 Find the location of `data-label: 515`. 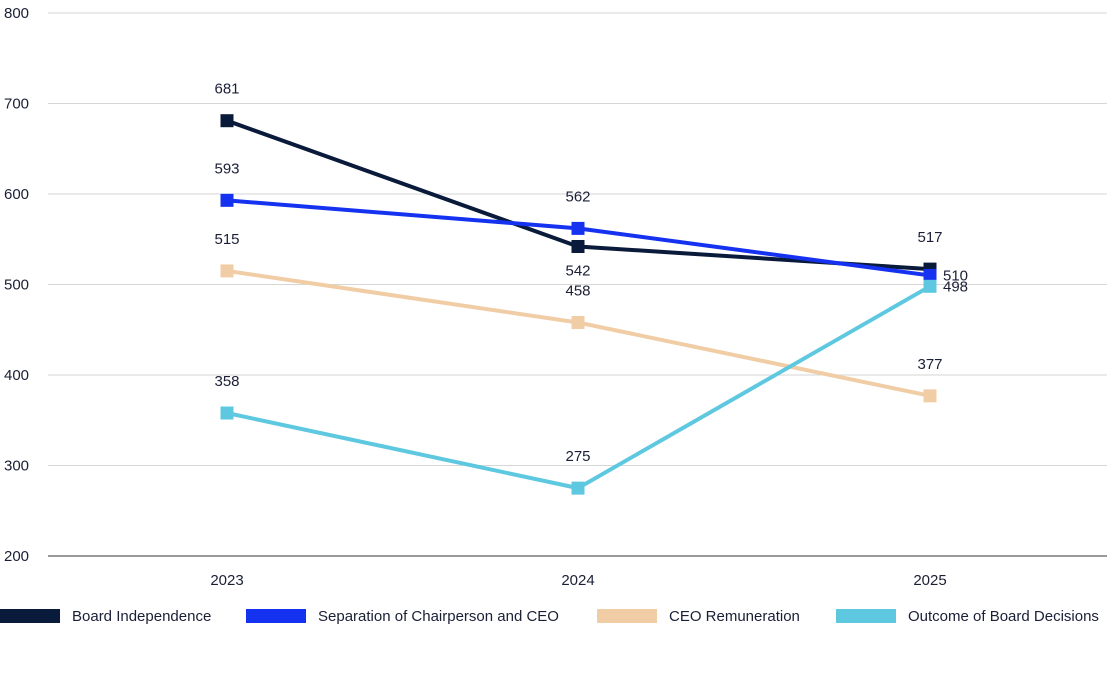

data-label: 515 is located at coordinates (226, 239).